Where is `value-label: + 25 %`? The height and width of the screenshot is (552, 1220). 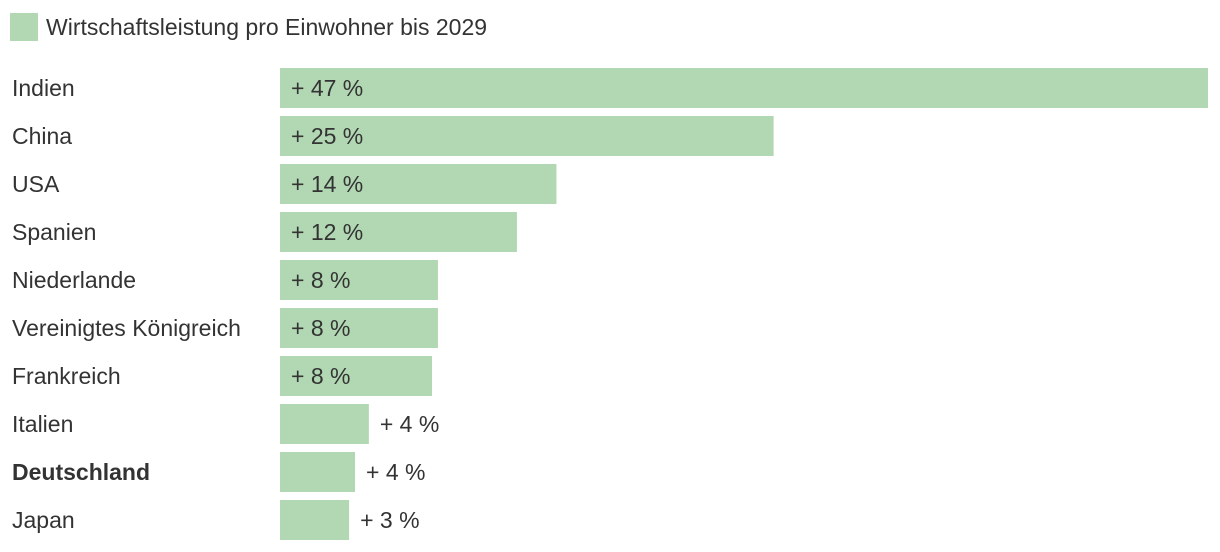
value-label: + 25 % is located at coordinates (327, 136).